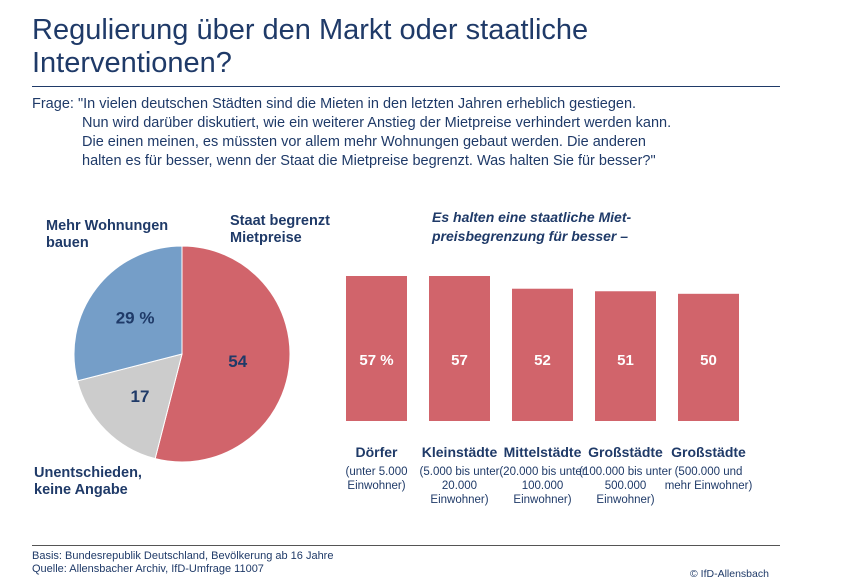  What do you see at coordinates (459, 486) in the screenshot?
I see `category-sublabel: (5.000 bis unter 20.000 Einwohner)` at bounding box center [459, 486].